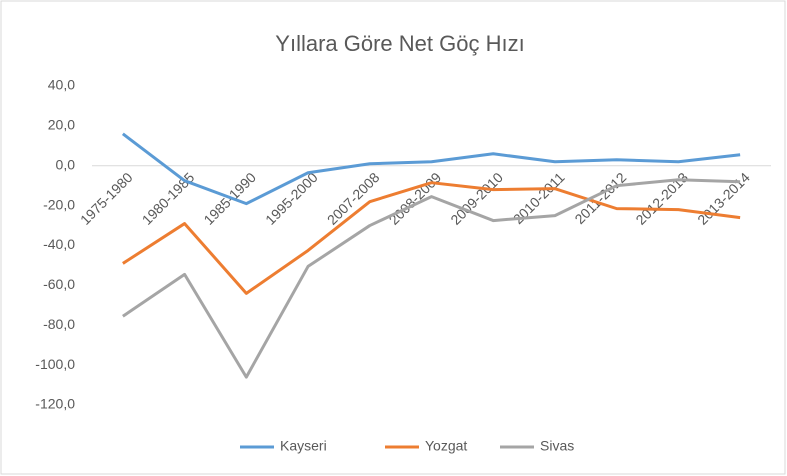 The image size is (787, 476). I want to click on legend-label: Yozgat, so click(446, 446).